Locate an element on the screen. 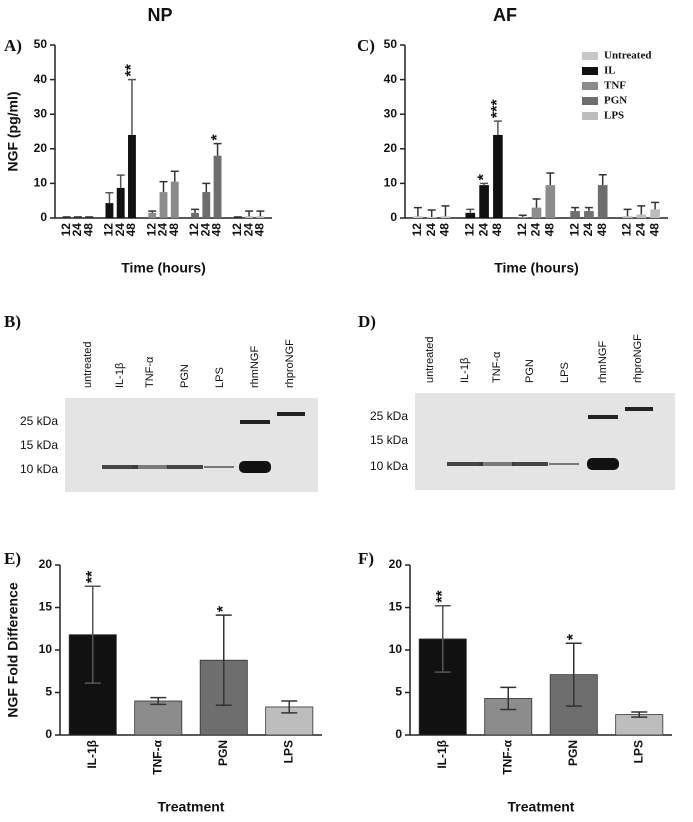 The image size is (693, 822). lane-label: IL-1β is located at coordinates (465, 370).